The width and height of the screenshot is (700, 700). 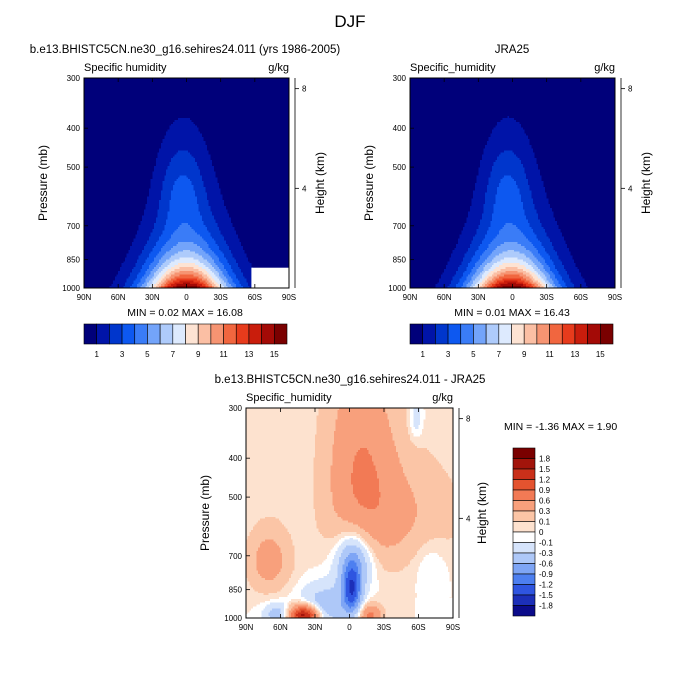 What do you see at coordinates (125, 68) in the screenshot?
I see `panel-model-subtitle-left: Specific humidity` at bounding box center [125, 68].